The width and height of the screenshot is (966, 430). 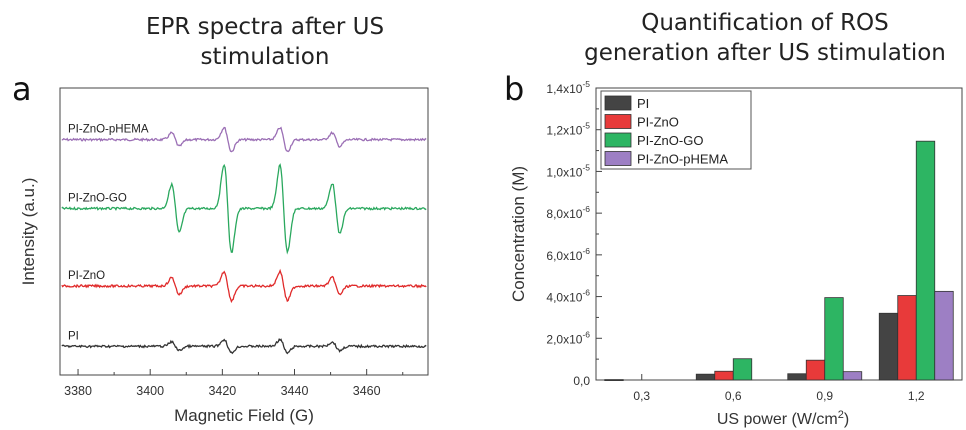 What do you see at coordinates (568, 87) in the screenshot?
I see `y-tick-label: 1,4x10⁻⁵` at bounding box center [568, 87].